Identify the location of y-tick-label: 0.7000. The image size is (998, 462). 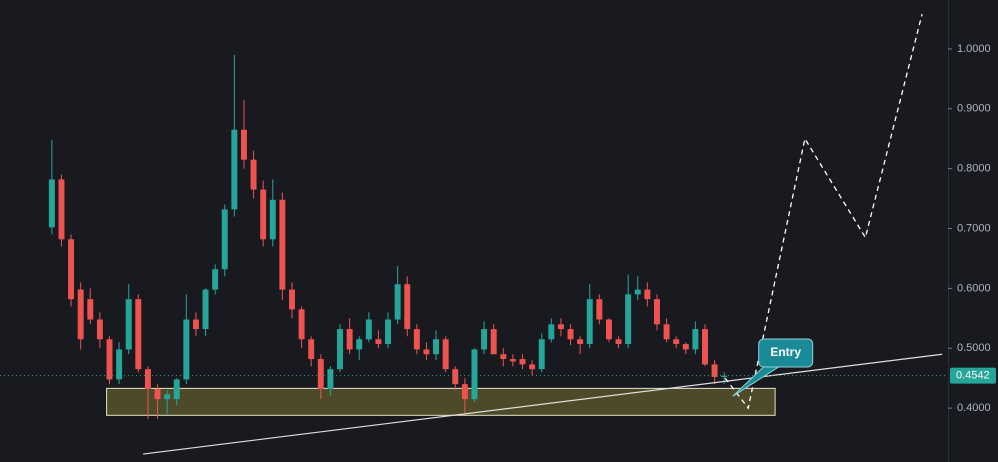
(974, 228).